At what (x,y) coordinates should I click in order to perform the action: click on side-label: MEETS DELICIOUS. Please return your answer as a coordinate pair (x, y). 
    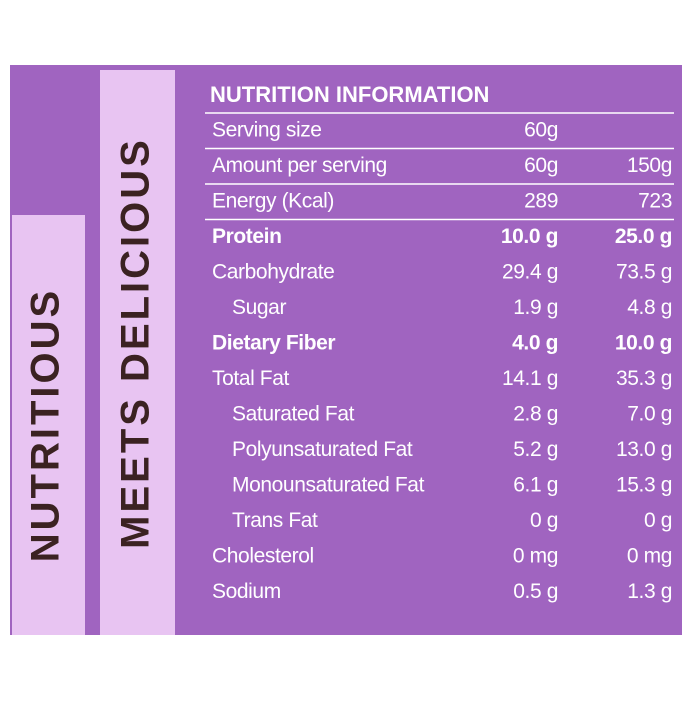
    Looking at the image, I should click on (136, 343).